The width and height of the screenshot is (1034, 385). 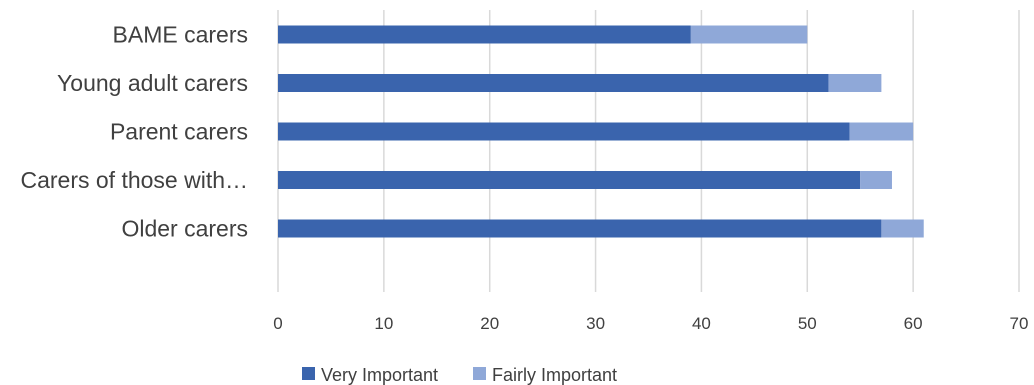 I want to click on x-tick-label-10: 10, so click(x=383, y=323).